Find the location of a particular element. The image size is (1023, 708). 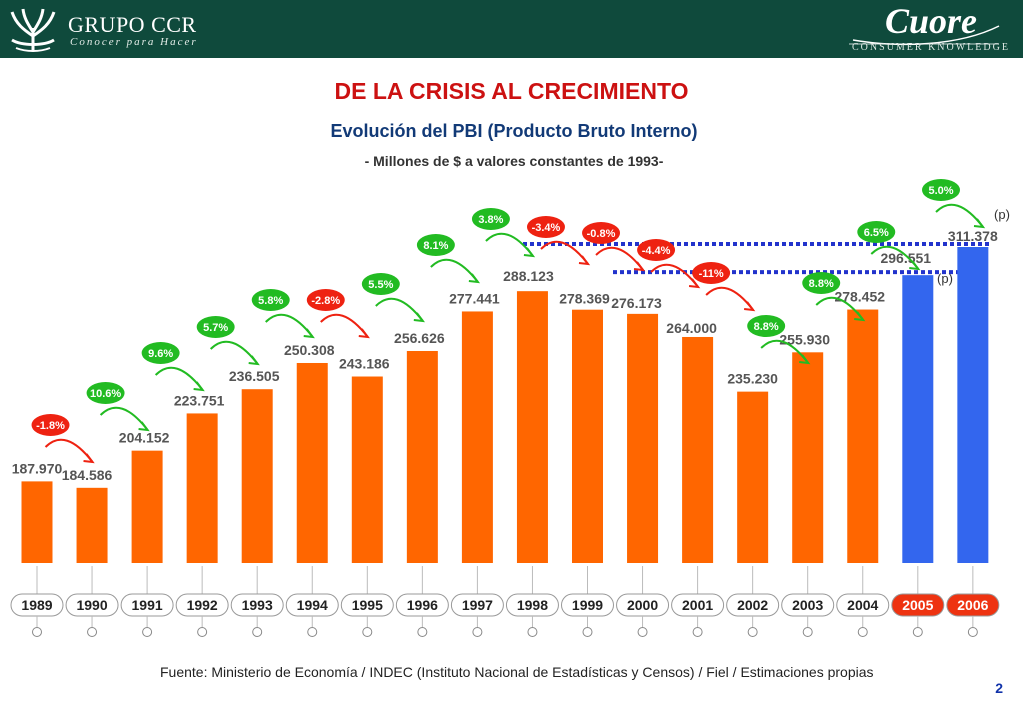

bar-2003 is located at coordinates (808, 457).